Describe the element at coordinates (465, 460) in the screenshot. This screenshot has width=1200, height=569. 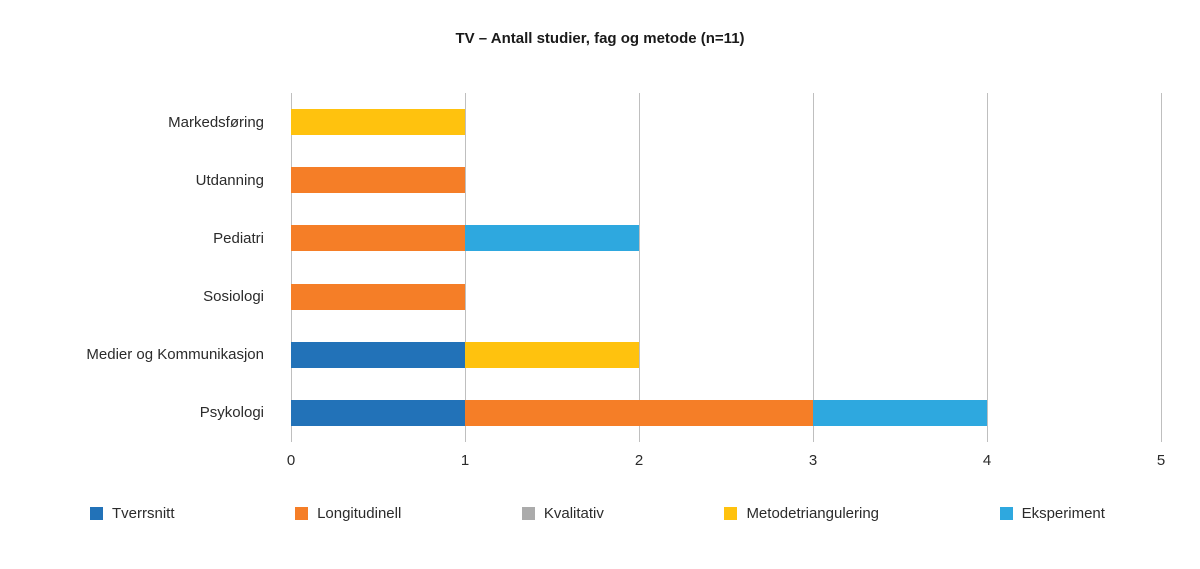
I see `x-tick-label: 1` at that location.